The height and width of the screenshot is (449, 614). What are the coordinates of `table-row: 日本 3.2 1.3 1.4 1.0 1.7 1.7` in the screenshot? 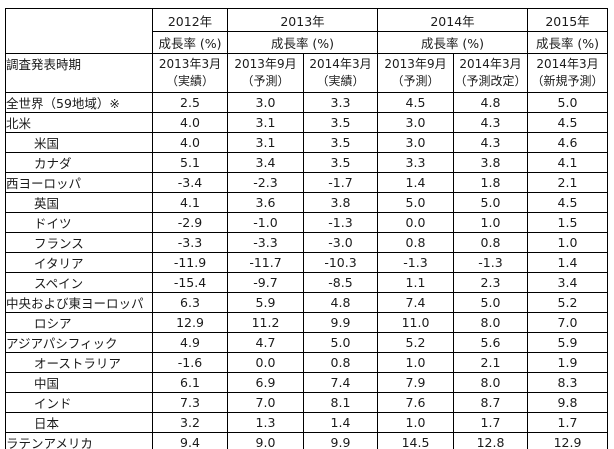 It's located at (306, 422).